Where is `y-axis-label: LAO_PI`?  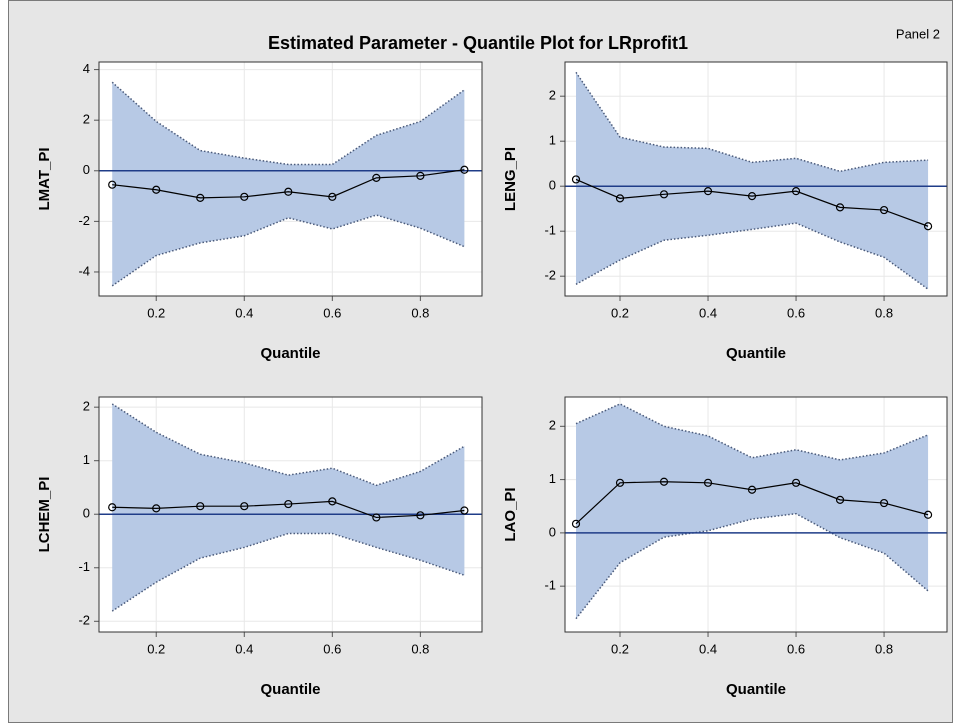
y-axis-label: LAO_PI is located at coordinates (510, 514).